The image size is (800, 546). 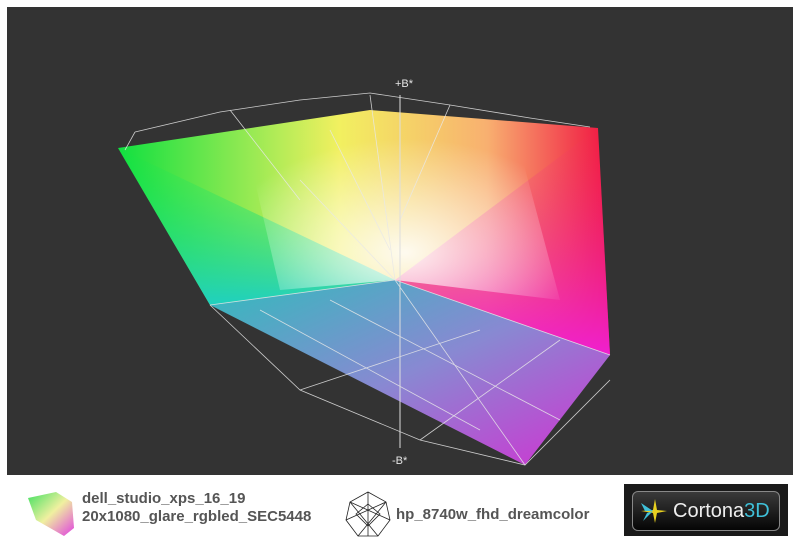 What do you see at coordinates (368, 514) in the screenshot?
I see `wireframe-gamut-icon` at bounding box center [368, 514].